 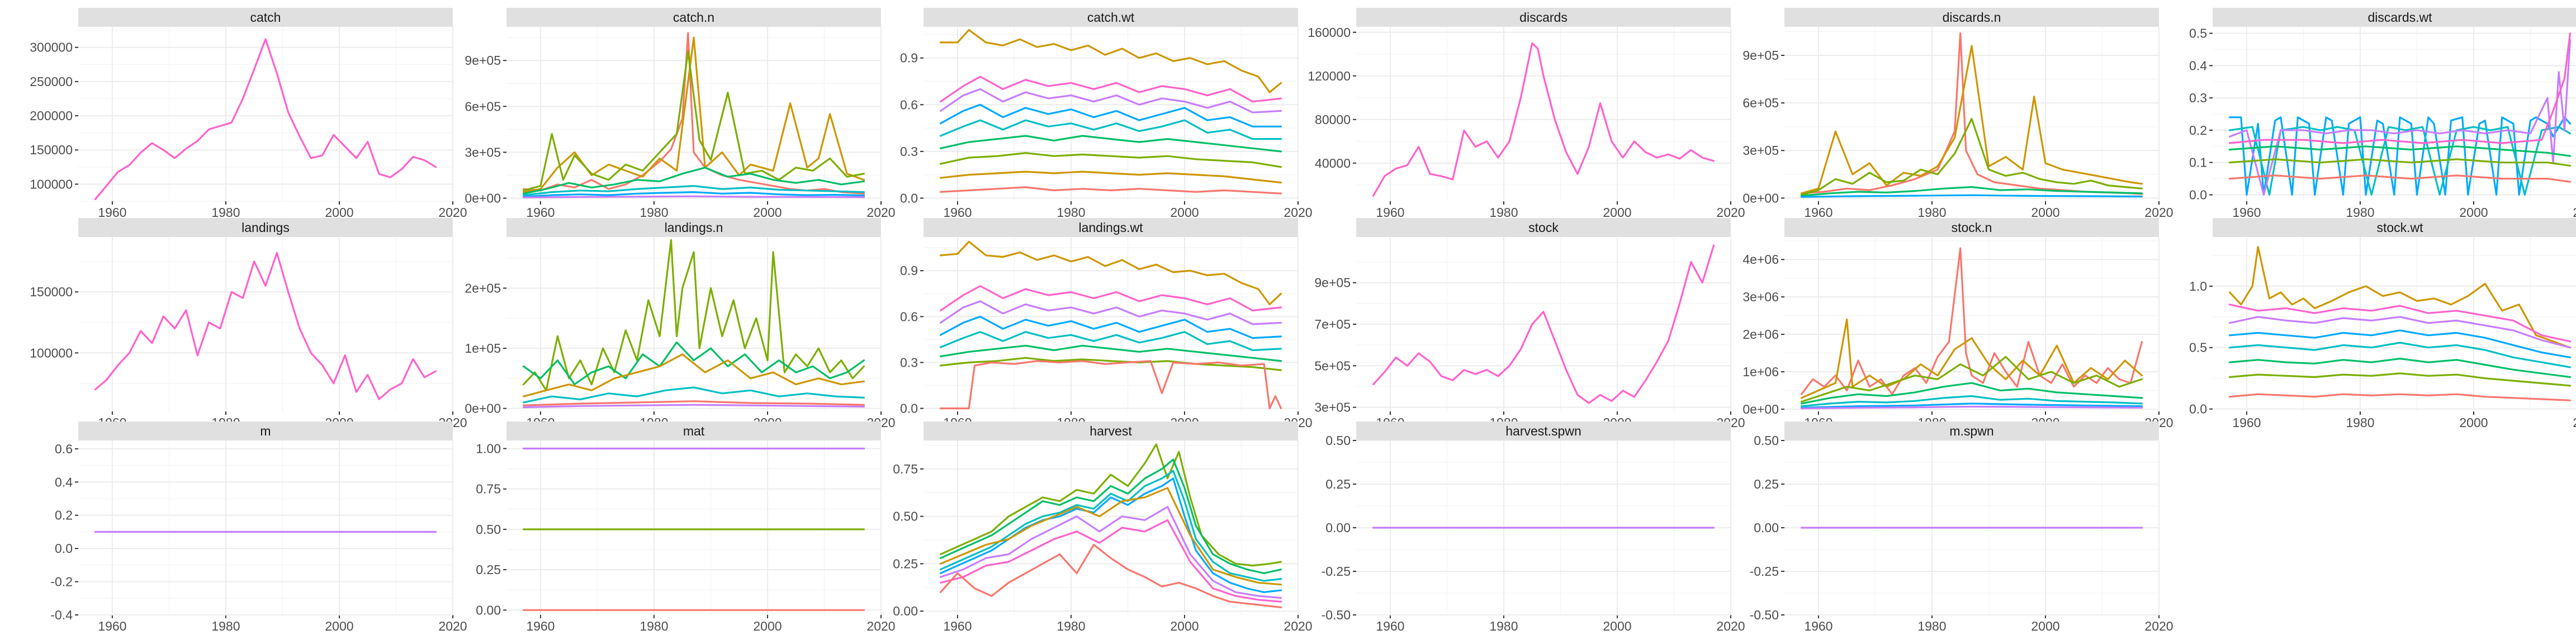 I want to click on strip-catch-n, so click(x=693, y=17).